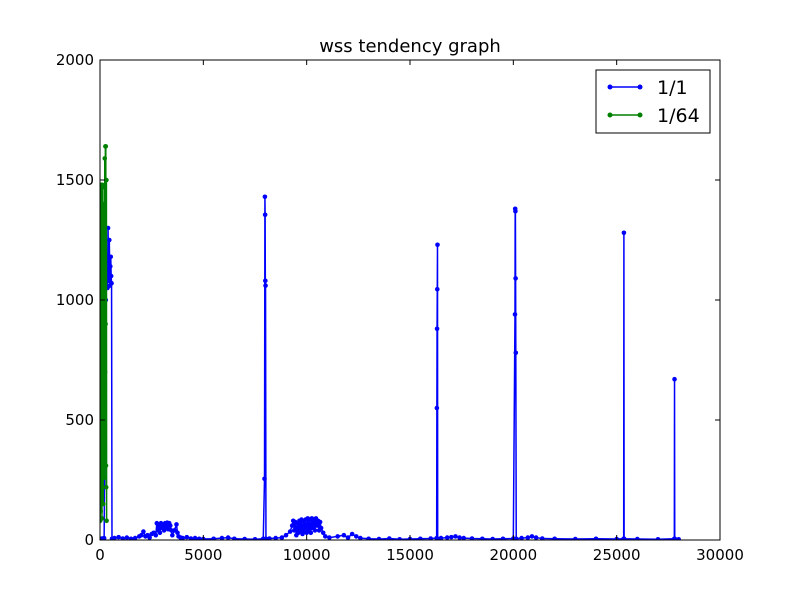 The height and width of the screenshot is (600, 800). Describe the element at coordinates (610, 87) in the screenshot. I see `legend-marker-1-1-left` at that location.